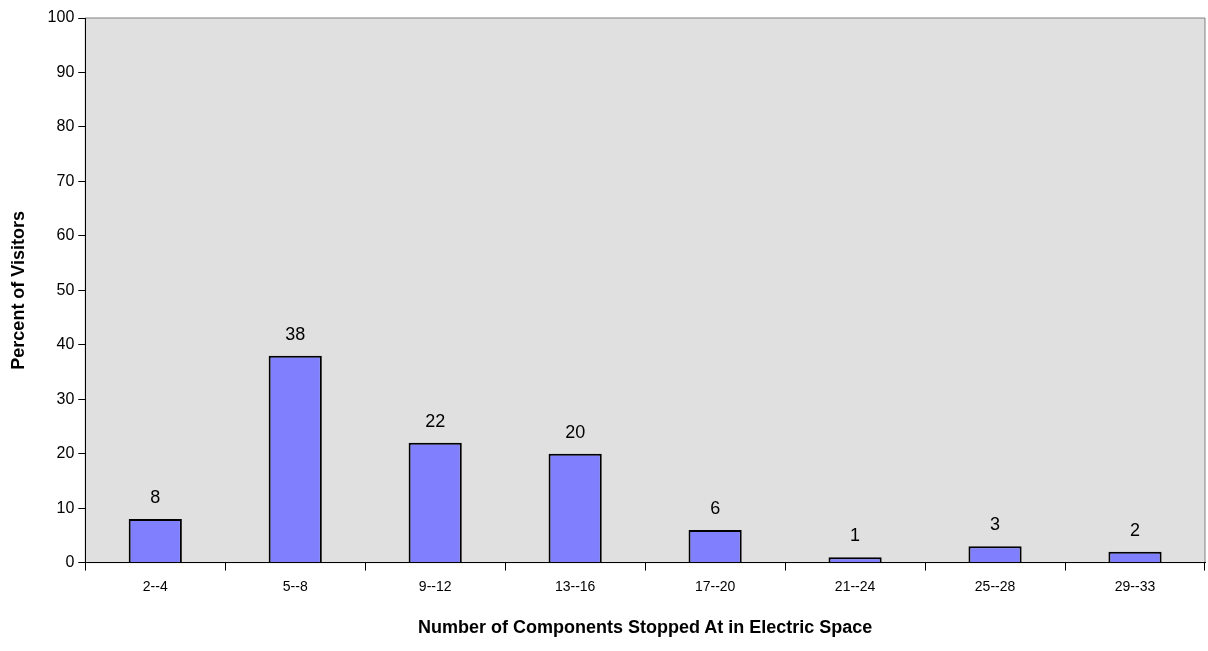 This screenshot has height=651, width=1208. I want to click on y-tick-label: 90, so click(65, 71).